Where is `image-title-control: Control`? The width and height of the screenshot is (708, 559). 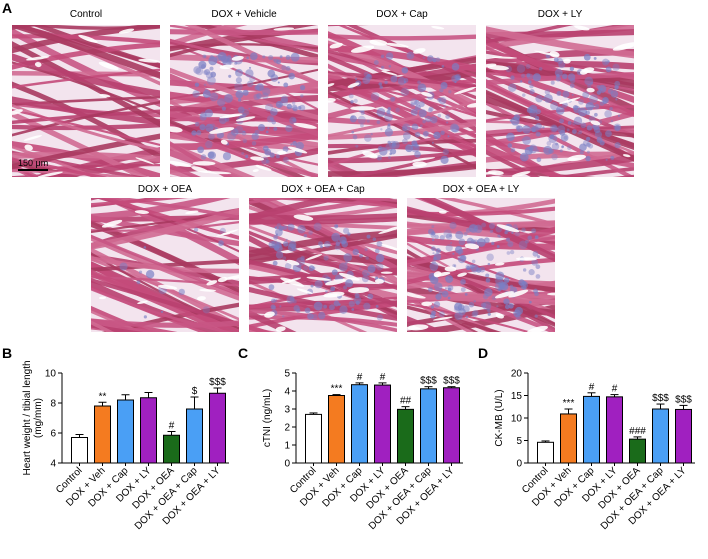 image-title-control: Control is located at coordinates (86, 14).